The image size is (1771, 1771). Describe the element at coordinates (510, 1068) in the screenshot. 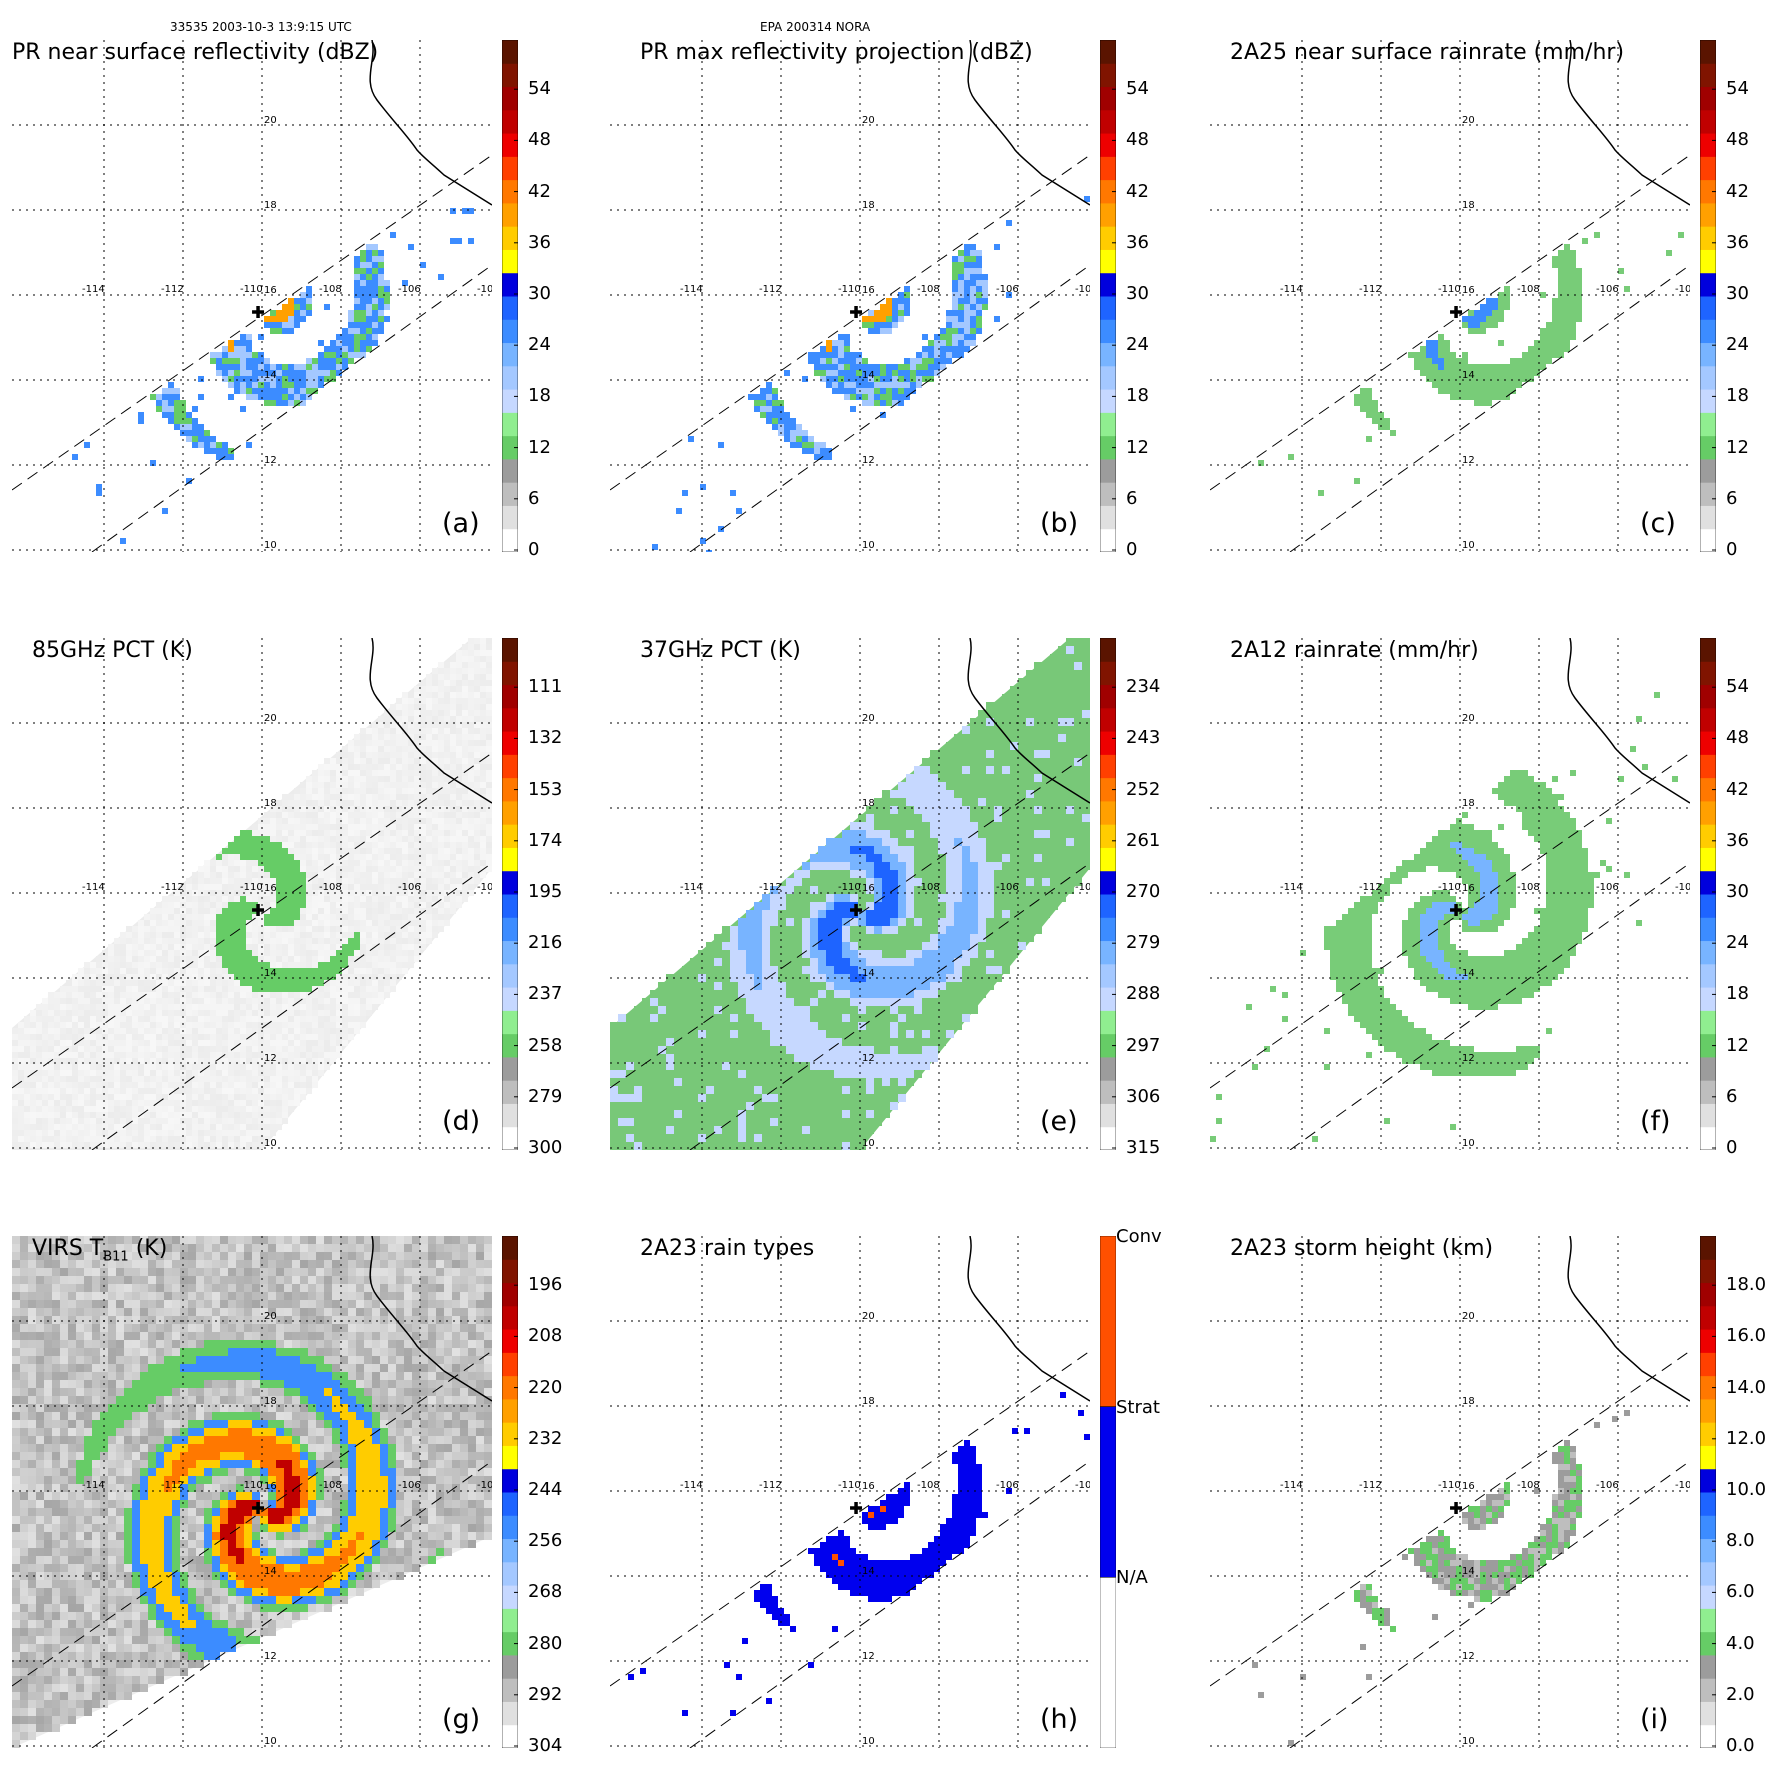

I see `colorbar-segment` at that location.